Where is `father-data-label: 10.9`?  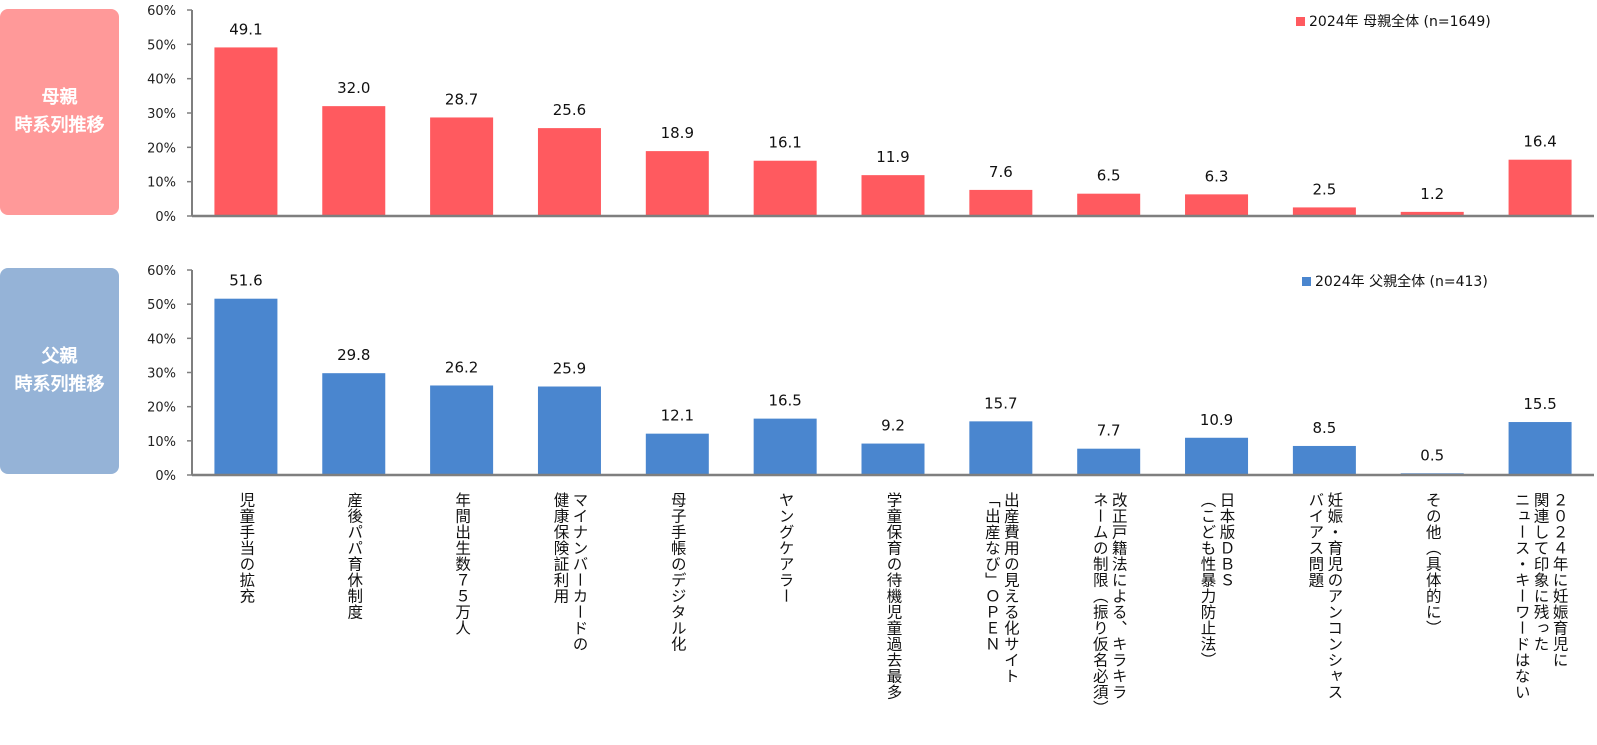 father-data-label: 10.9 is located at coordinates (1216, 420).